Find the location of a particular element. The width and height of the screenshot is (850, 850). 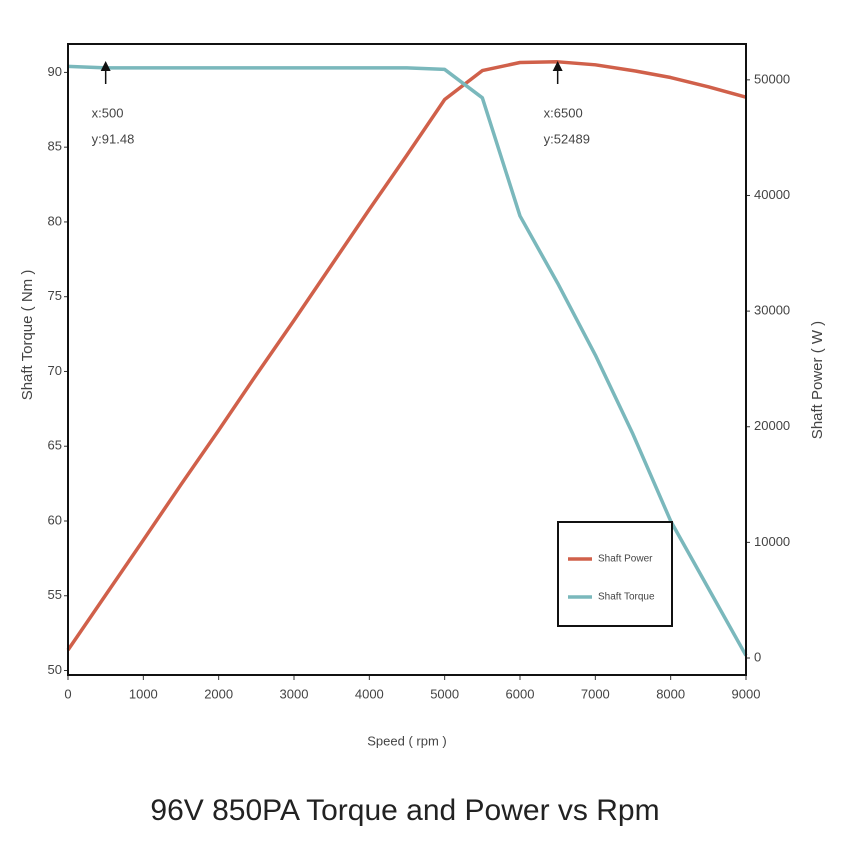

y-tick-label: 80 is located at coordinates (55, 220).